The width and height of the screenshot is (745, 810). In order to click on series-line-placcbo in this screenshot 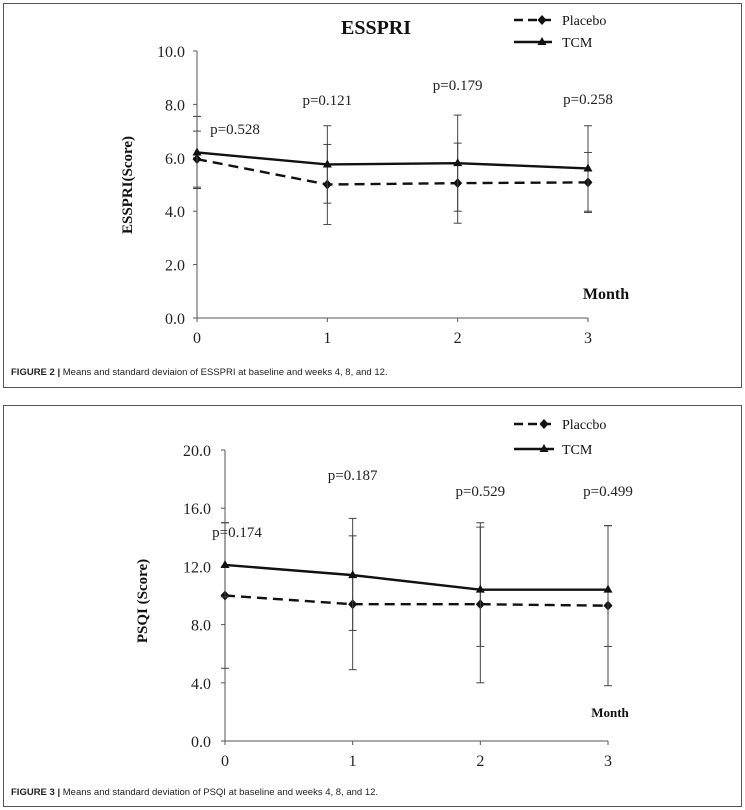, I will do `click(416, 600)`.